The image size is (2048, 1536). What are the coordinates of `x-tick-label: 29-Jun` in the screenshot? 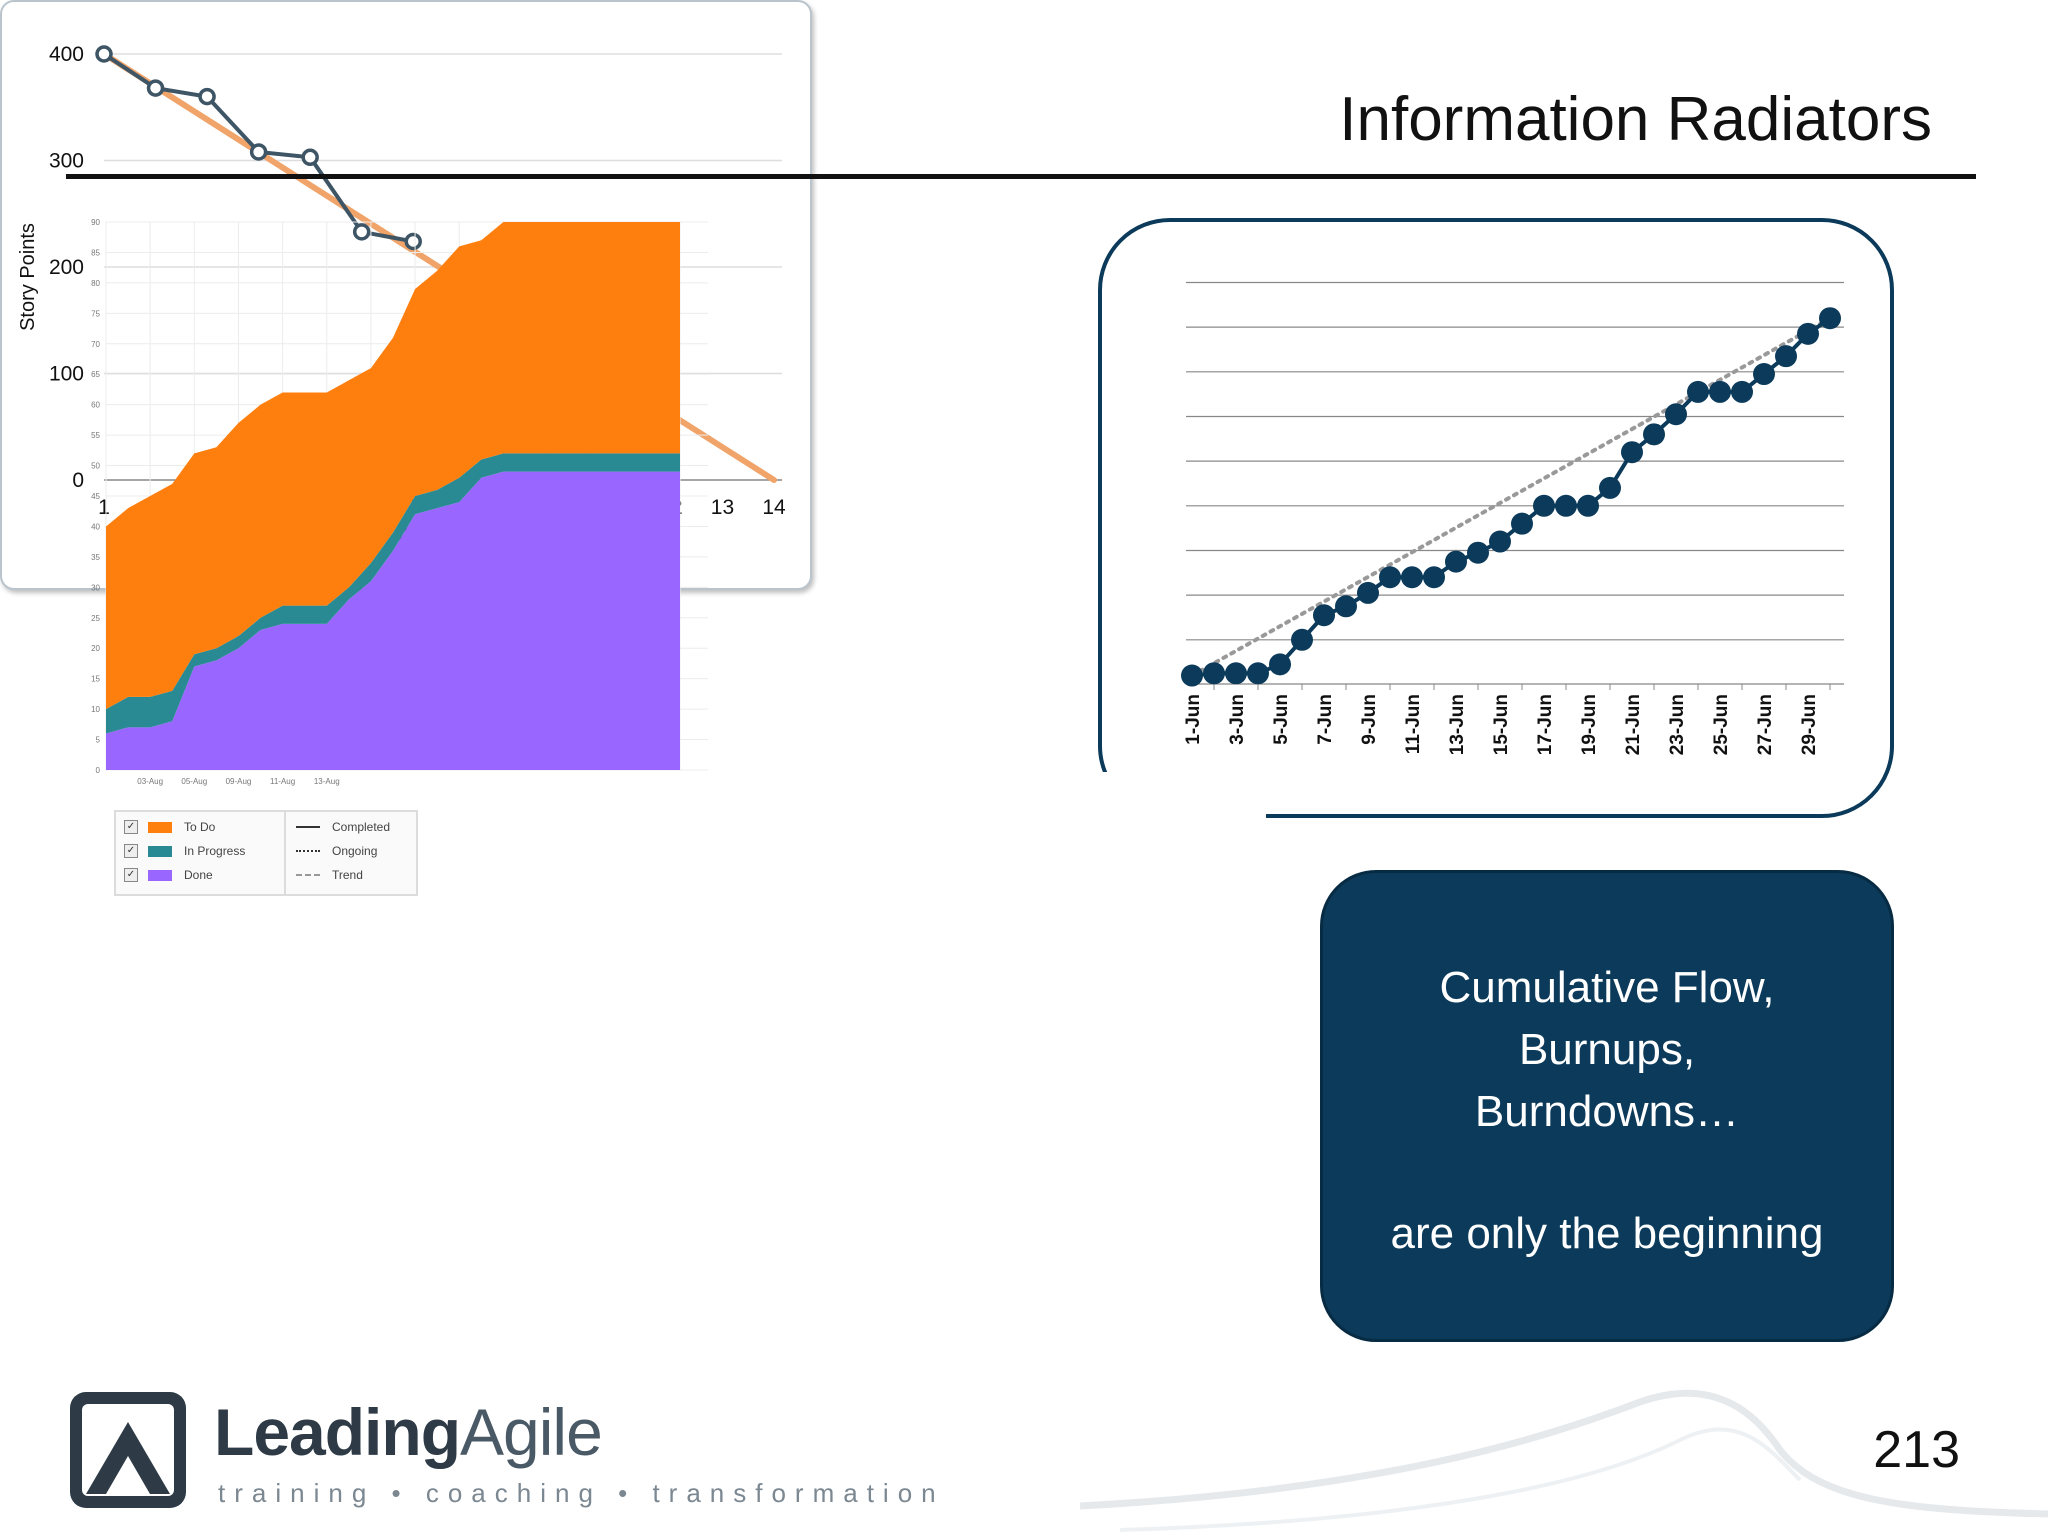 It's located at (1809, 724).